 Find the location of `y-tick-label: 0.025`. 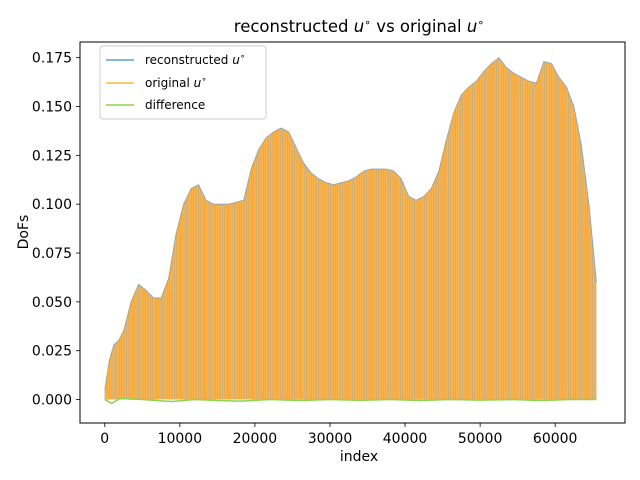

y-tick-label: 0.025 is located at coordinates (52, 352).